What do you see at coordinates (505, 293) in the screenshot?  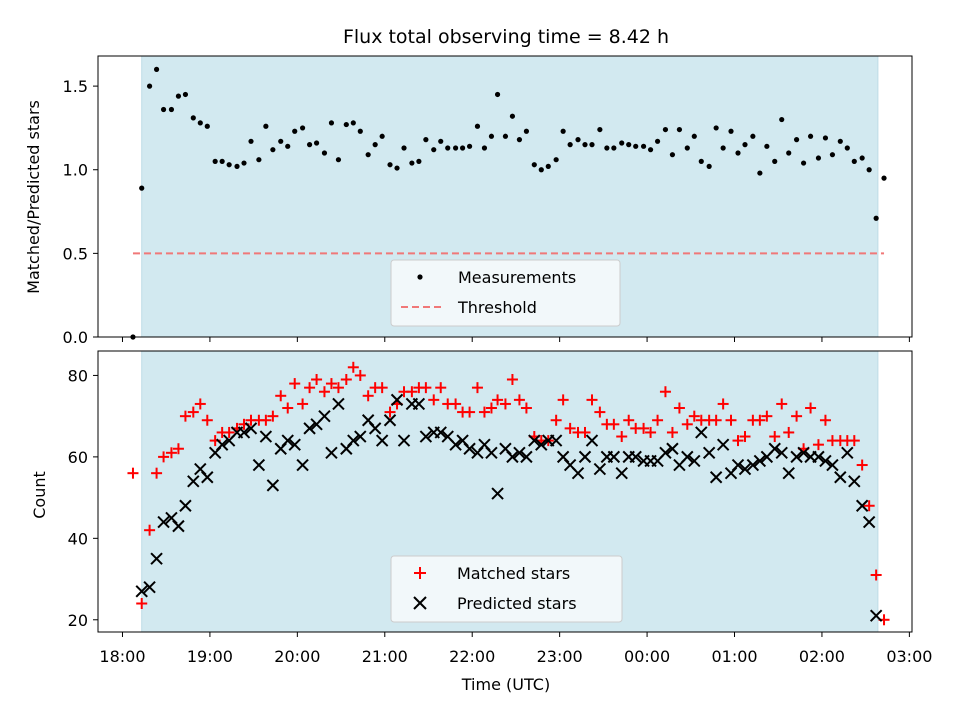 I see `top-legend: Measurements Threshold` at bounding box center [505, 293].